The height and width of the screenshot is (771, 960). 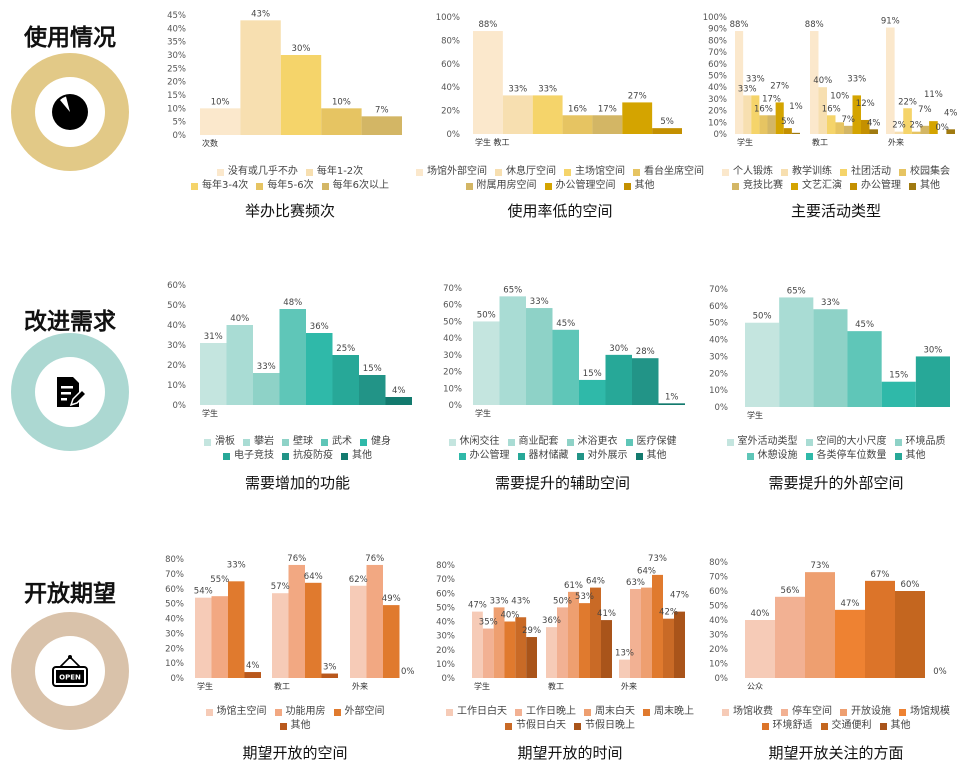 What do you see at coordinates (755, 79) in the screenshot?
I see `data-label: 33%` at bounding box center [755, 79].